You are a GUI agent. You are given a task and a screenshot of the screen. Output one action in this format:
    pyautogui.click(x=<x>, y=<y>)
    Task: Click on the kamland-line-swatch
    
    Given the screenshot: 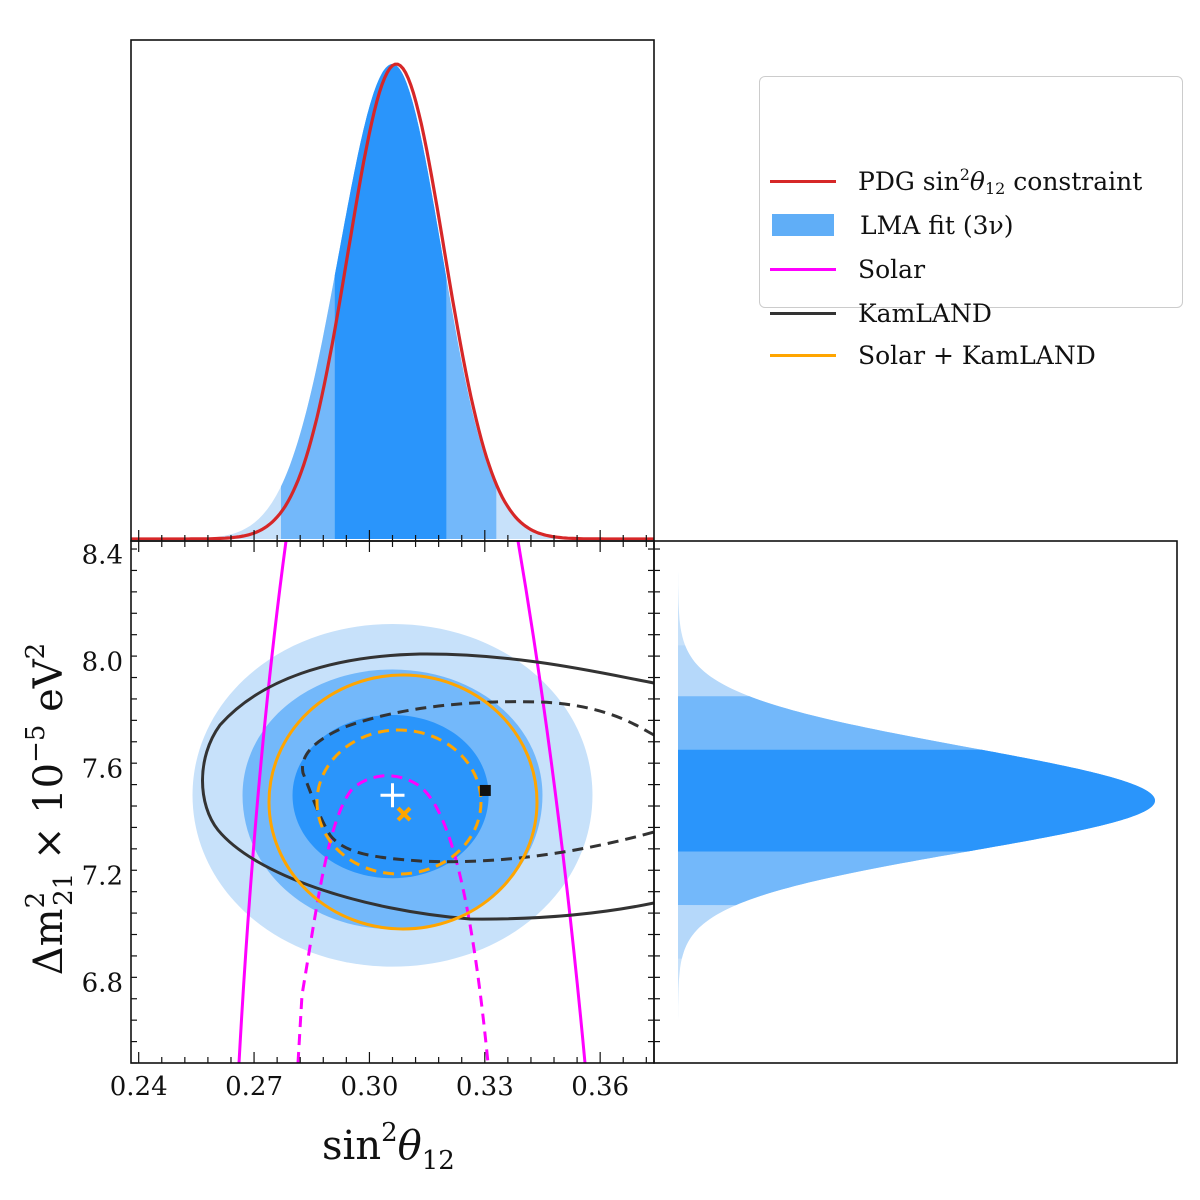 What is the action you would take?
    pyautogui.click(x=803, y=313)
    